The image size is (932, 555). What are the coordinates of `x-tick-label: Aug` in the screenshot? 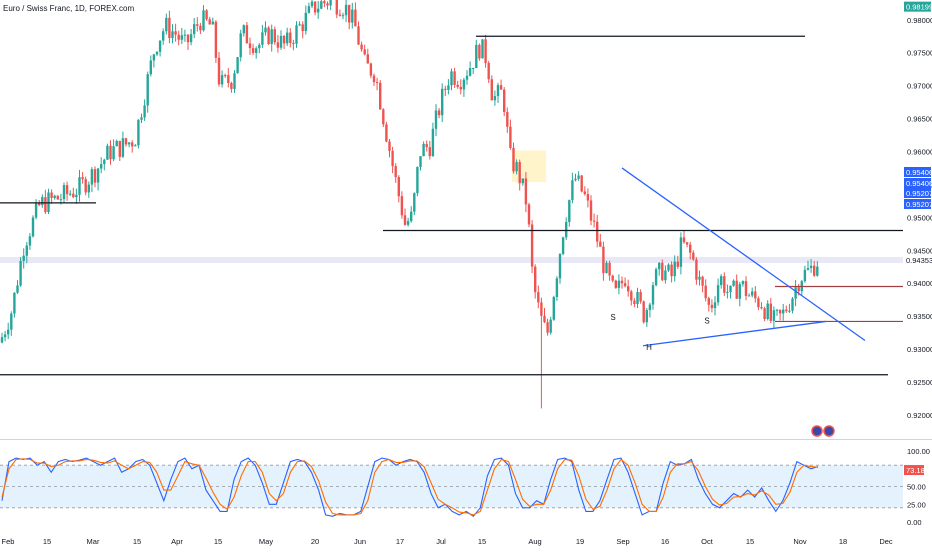 It's located at (534, 541).